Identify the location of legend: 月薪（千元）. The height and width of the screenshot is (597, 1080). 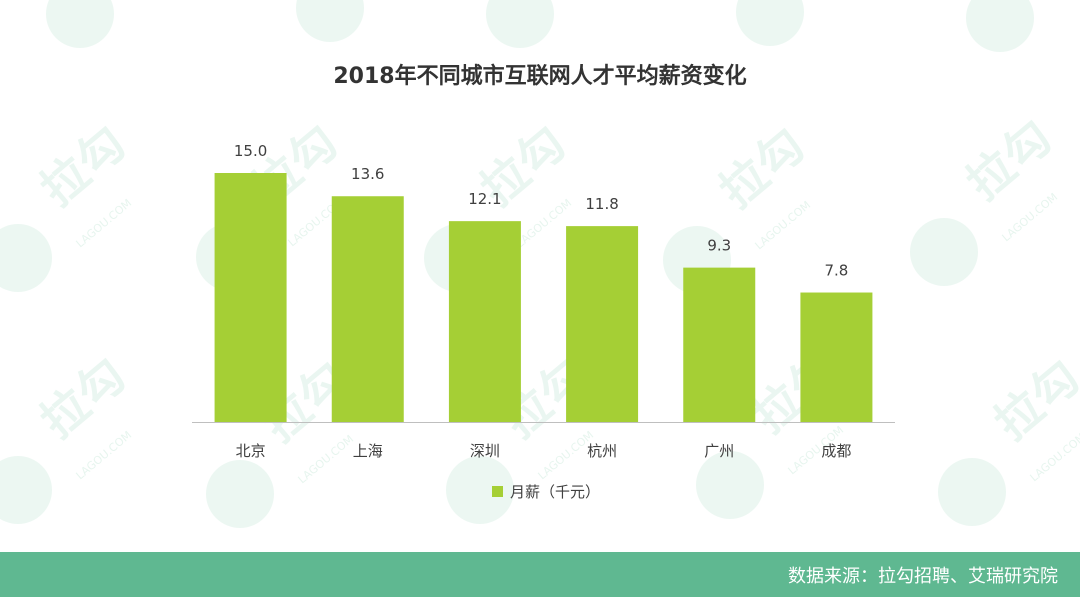
(546, 491).